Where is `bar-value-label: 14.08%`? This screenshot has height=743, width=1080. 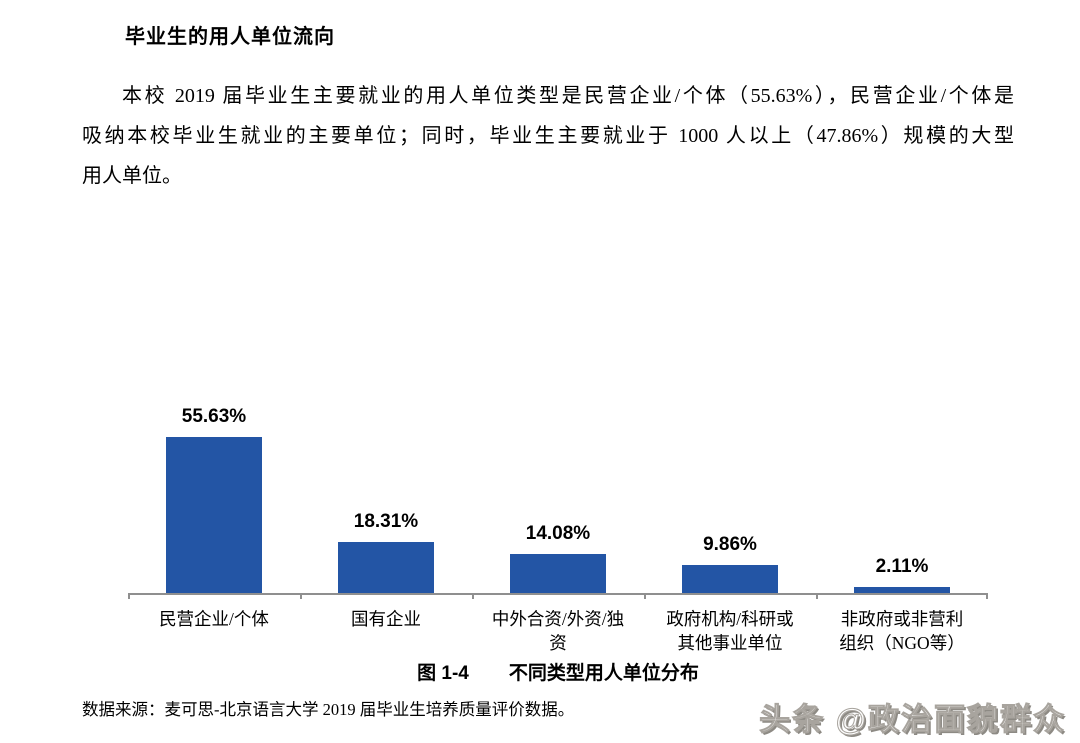
bar-value-label: 14.08% is located at coordinates (558, 533).